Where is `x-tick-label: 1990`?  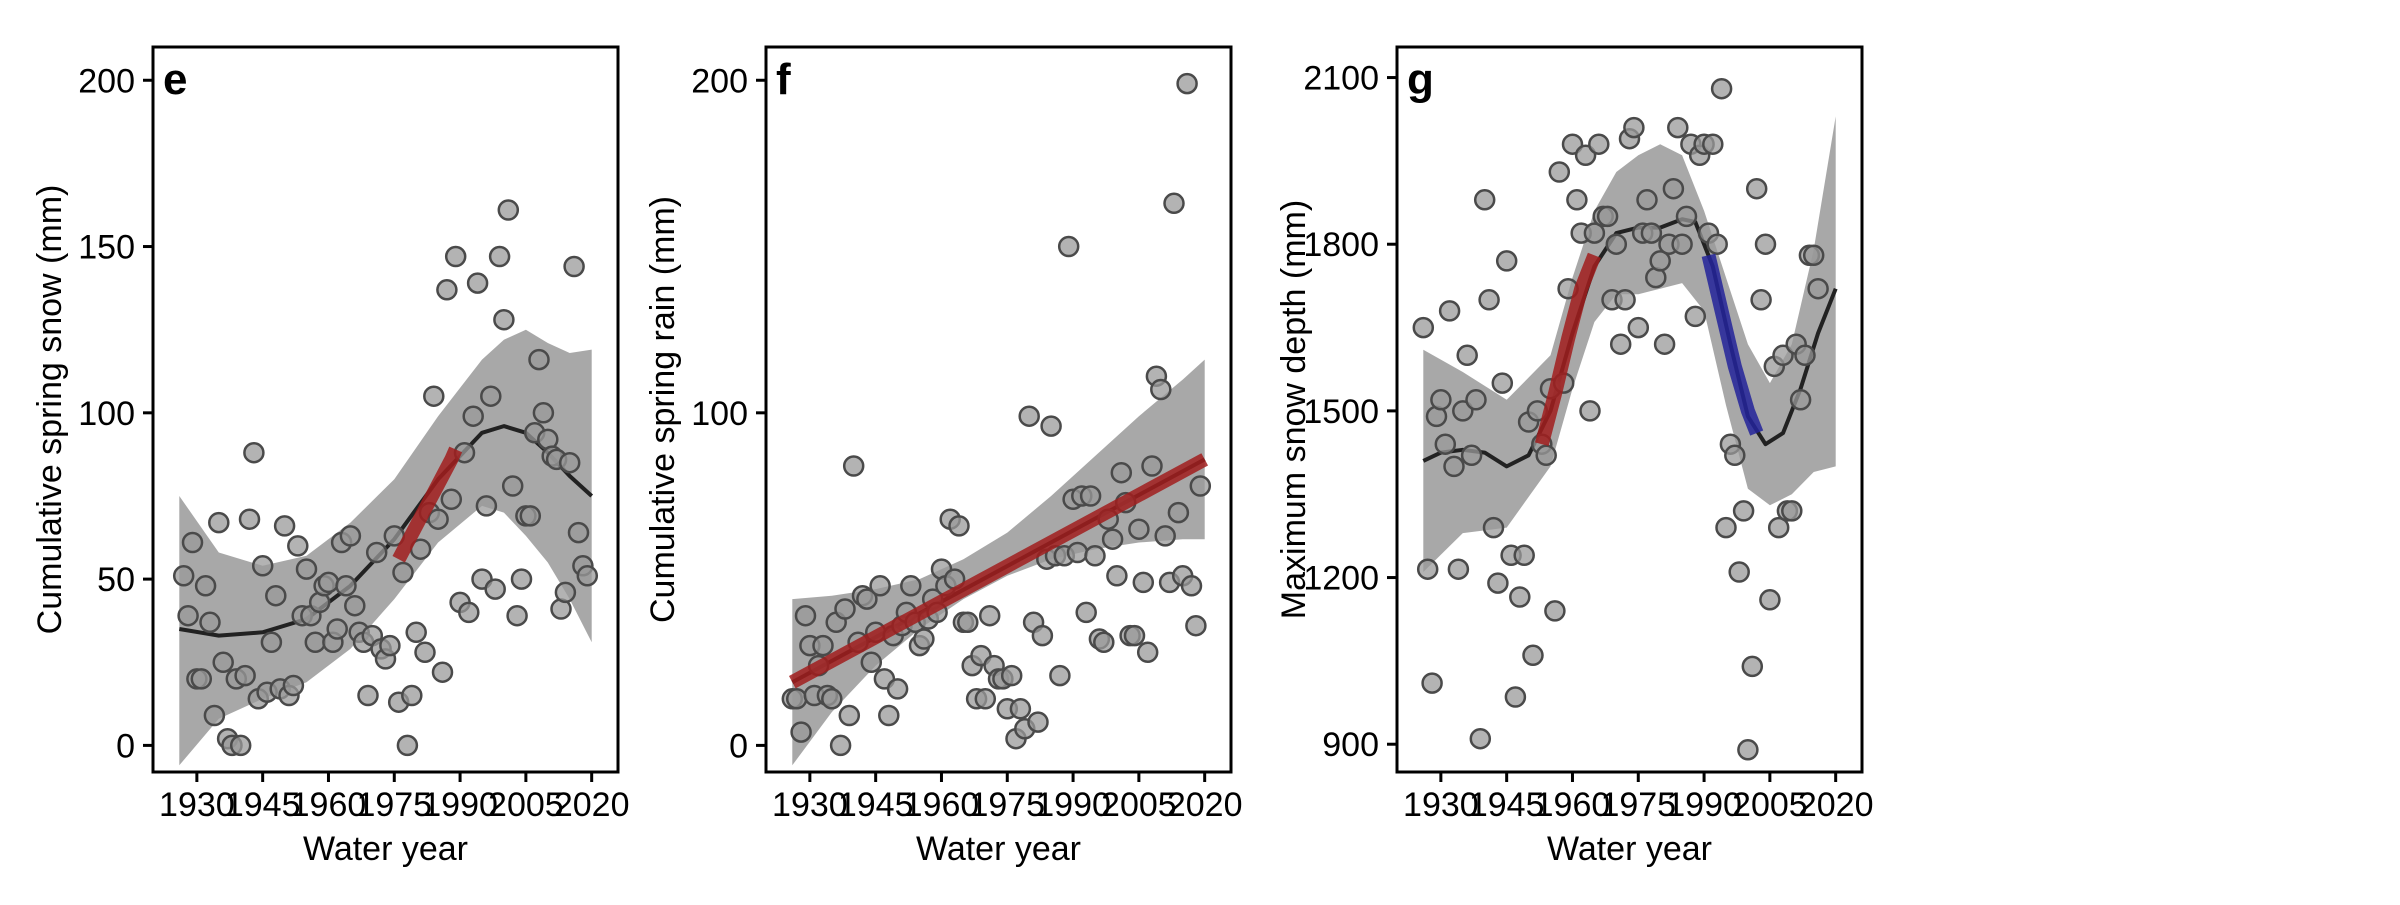
x-tick-label: 1990 is located at coordinates (1073, 805).